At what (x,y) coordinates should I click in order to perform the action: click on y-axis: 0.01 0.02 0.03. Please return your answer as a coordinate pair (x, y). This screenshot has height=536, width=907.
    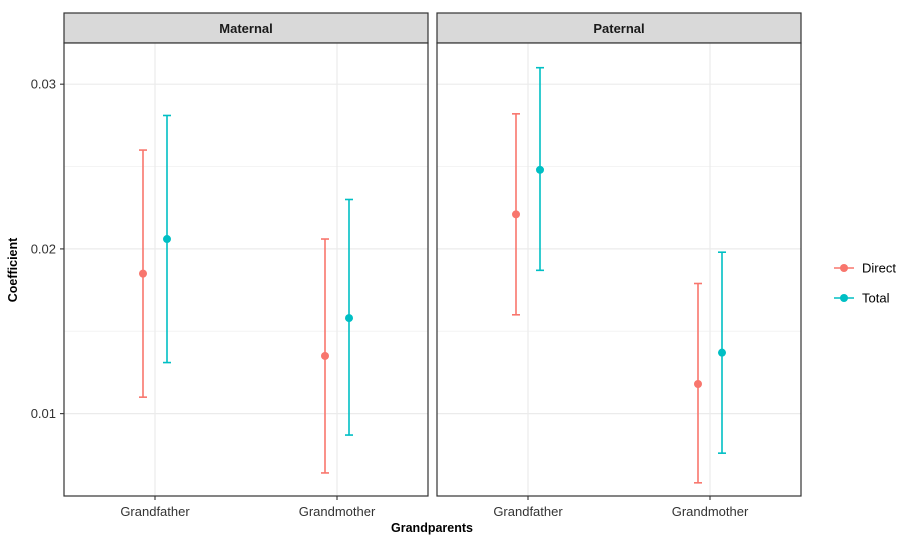
    Looking at the image, I should click on (47, 249).